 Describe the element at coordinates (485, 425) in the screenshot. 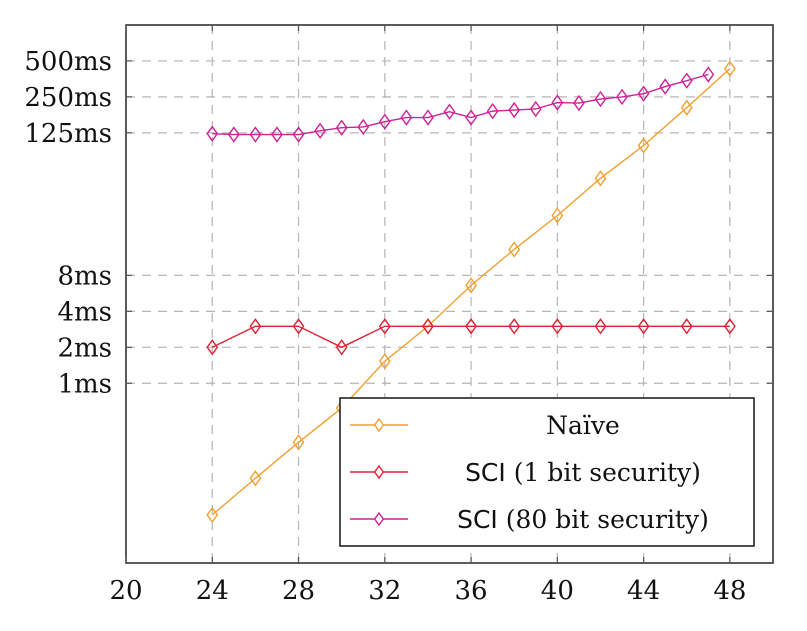

I see `legend-item: Naïve` at that location.